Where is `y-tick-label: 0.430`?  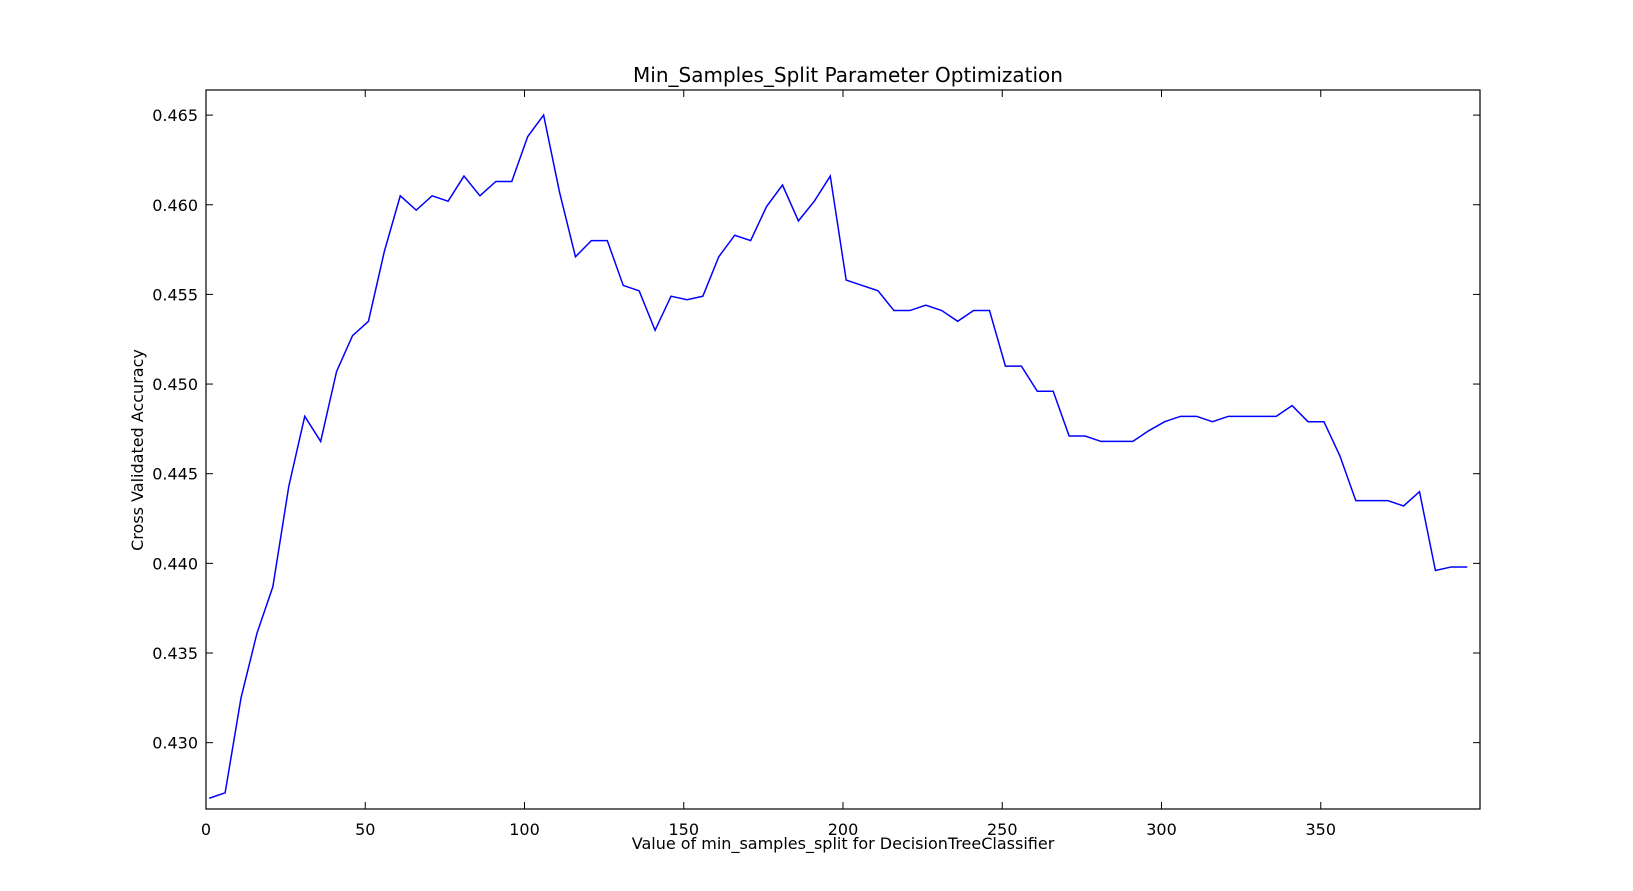
y-tick-label: 0.430 is located at coordinates (175, 743).